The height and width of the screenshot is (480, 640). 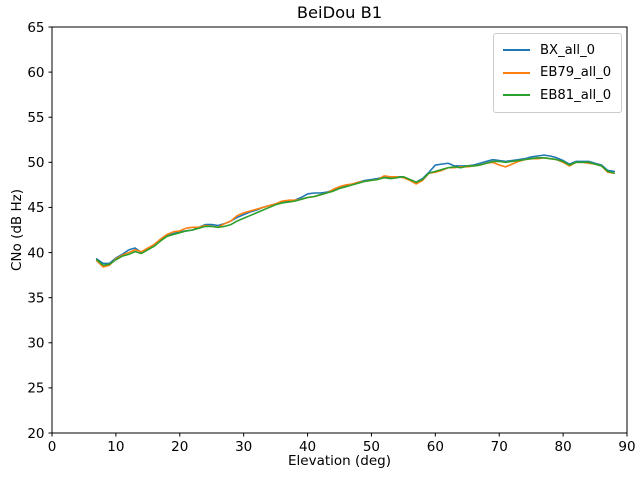 What do you see at coordinates (179, 447) in the screenshot?
I see `x-tick-label: 20` at bounding box center [179, 447].